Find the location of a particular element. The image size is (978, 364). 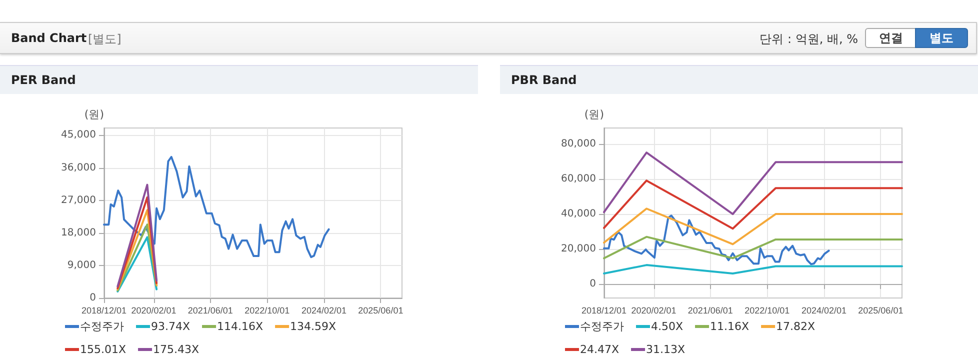

y-tick-label: 18,000 is located at coordinates (78, 232).